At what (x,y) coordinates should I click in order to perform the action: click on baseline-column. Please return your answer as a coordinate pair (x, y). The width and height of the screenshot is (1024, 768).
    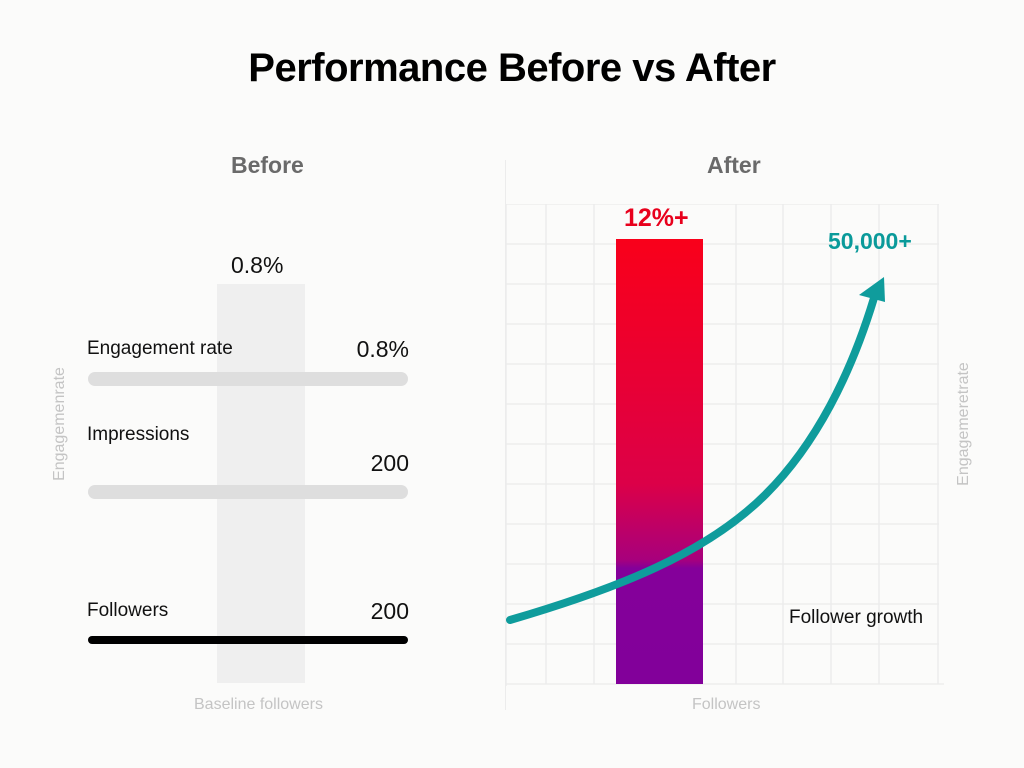
    Looking at the image, I should click on (261, 483).